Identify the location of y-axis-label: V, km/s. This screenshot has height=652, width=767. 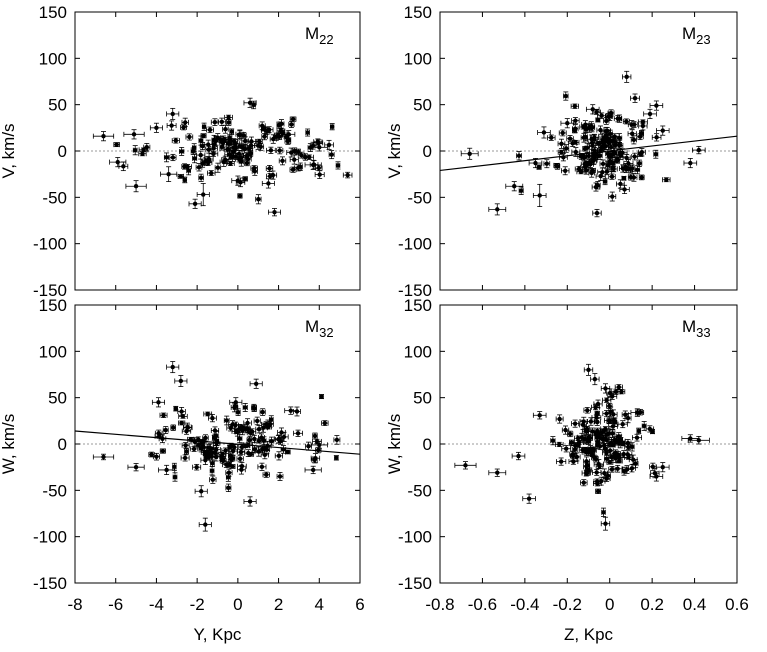
(9, 150).